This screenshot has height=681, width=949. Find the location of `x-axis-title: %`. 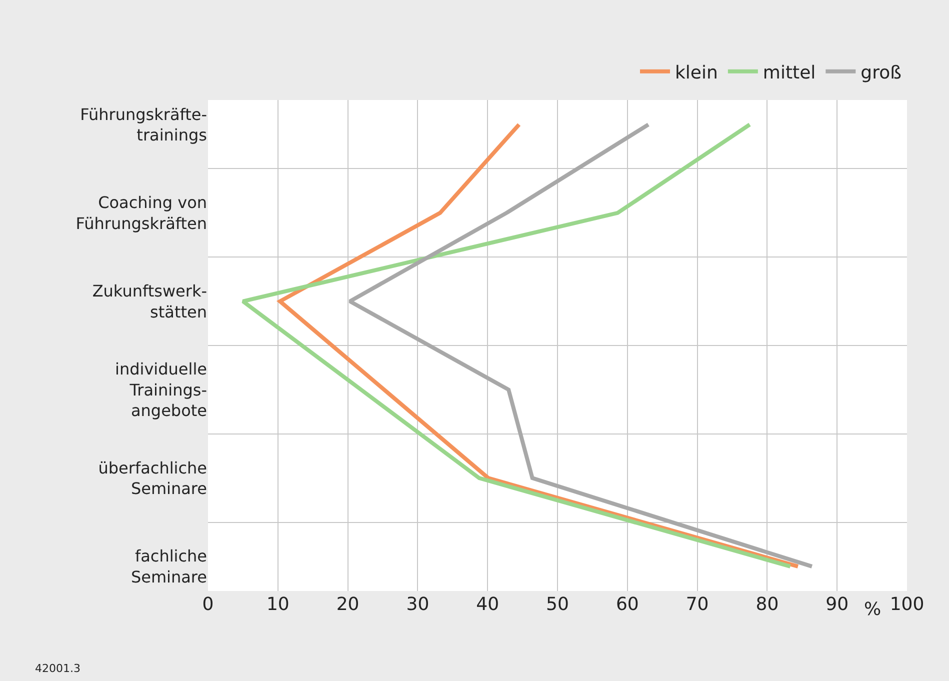

x-axis-title: % is located at coordinates (873, 609).